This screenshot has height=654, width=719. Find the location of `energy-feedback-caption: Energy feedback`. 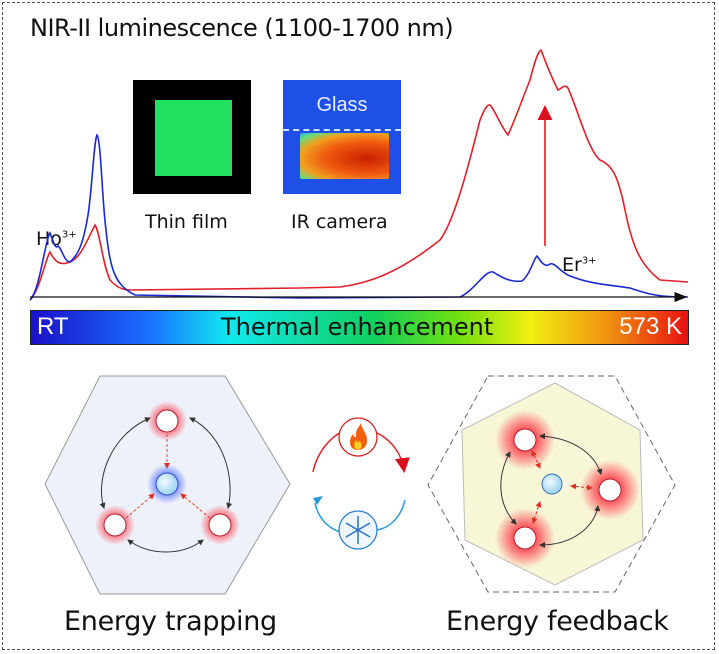

energy-feedback-caption: Energy feedback is located at coordinates (557, 621).